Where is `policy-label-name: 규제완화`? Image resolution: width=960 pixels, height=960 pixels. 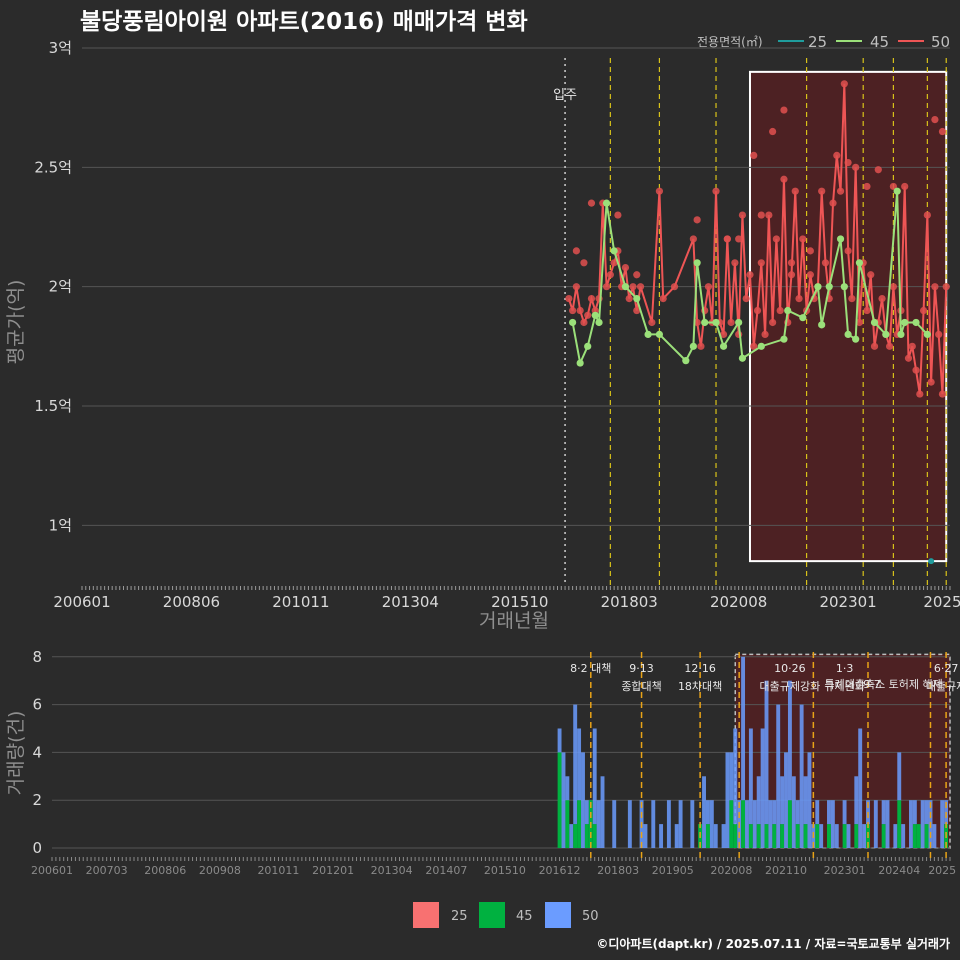 policy-label-name: 규제완화 is located at coordinates (844, 686).